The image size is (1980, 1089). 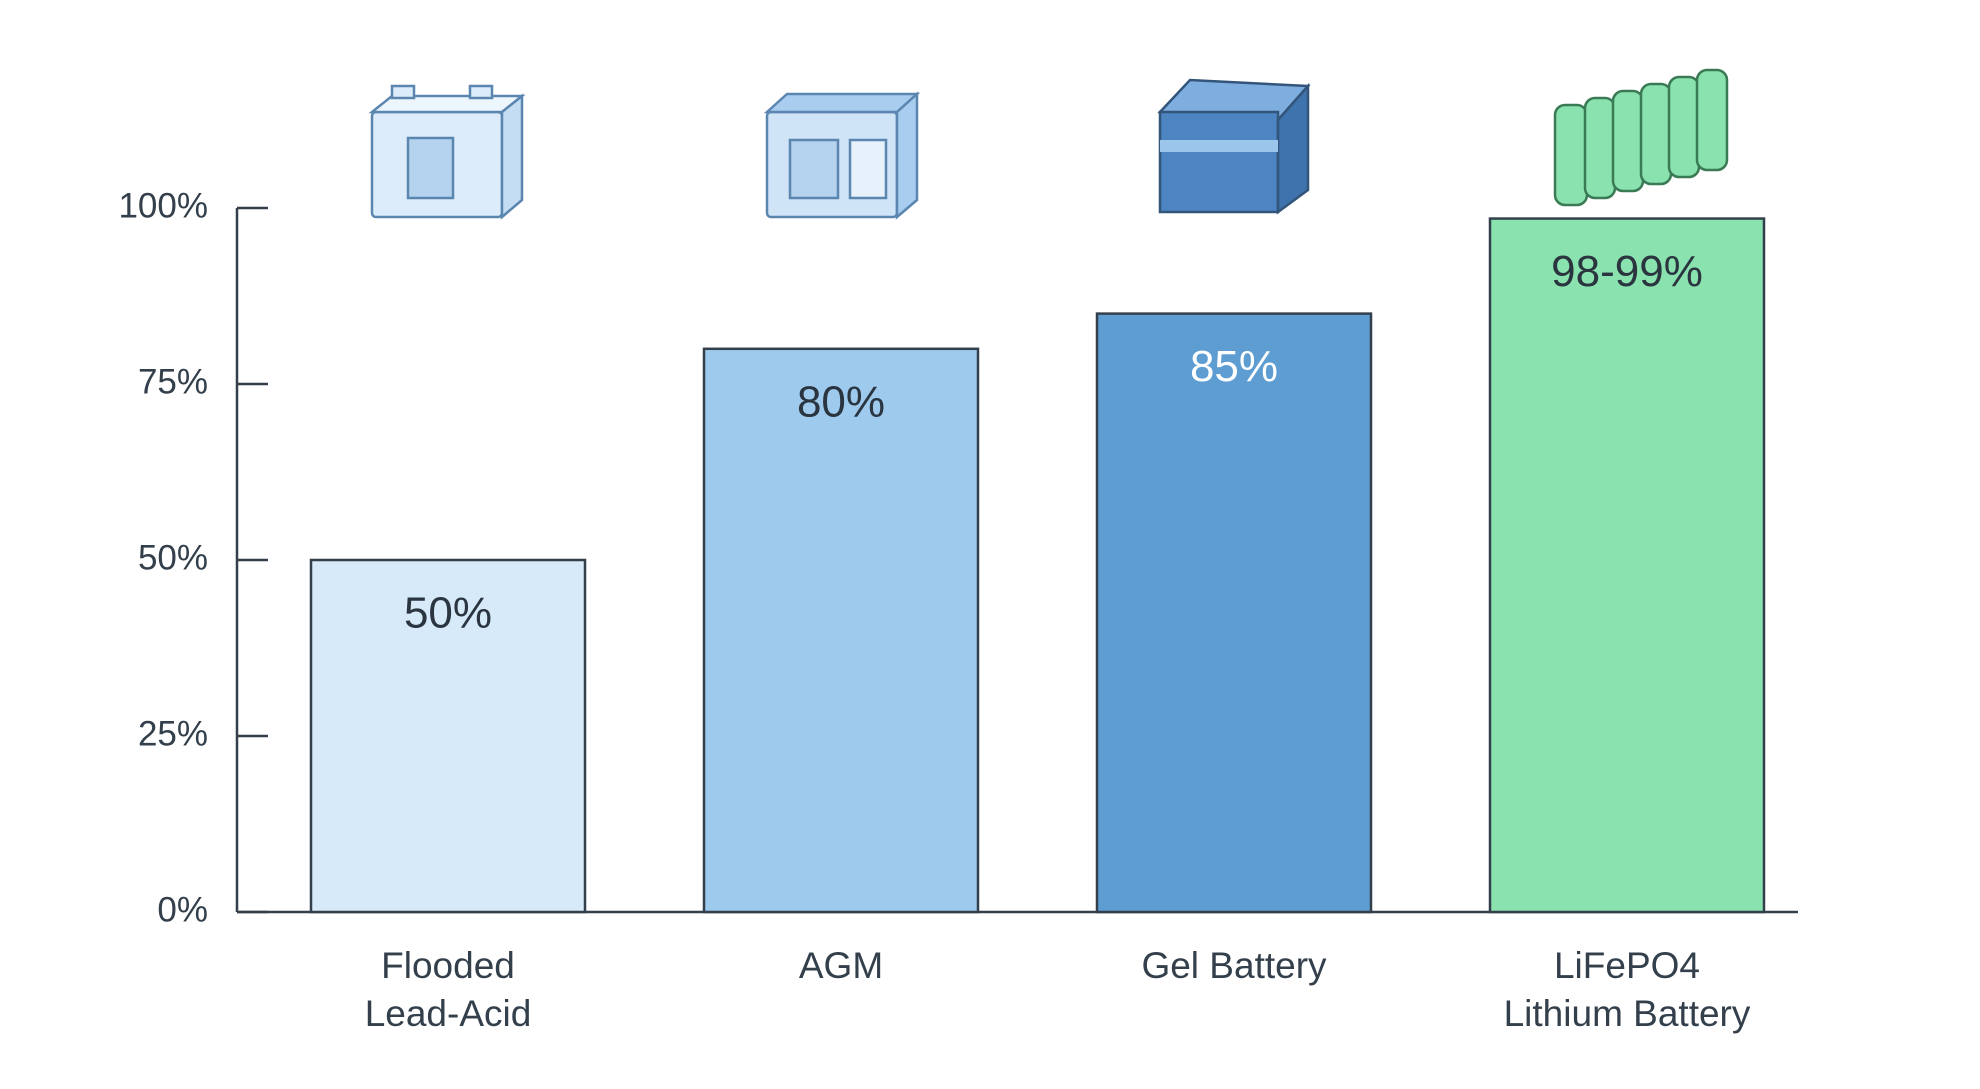 I want to click on x-tick-label: LiFePO4 Lithium Battery, so click(x=1627, y=989).